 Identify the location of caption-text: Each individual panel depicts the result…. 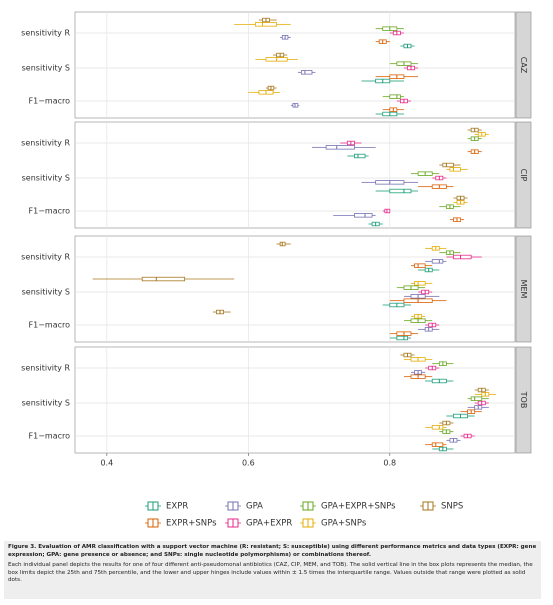
(270, 573).